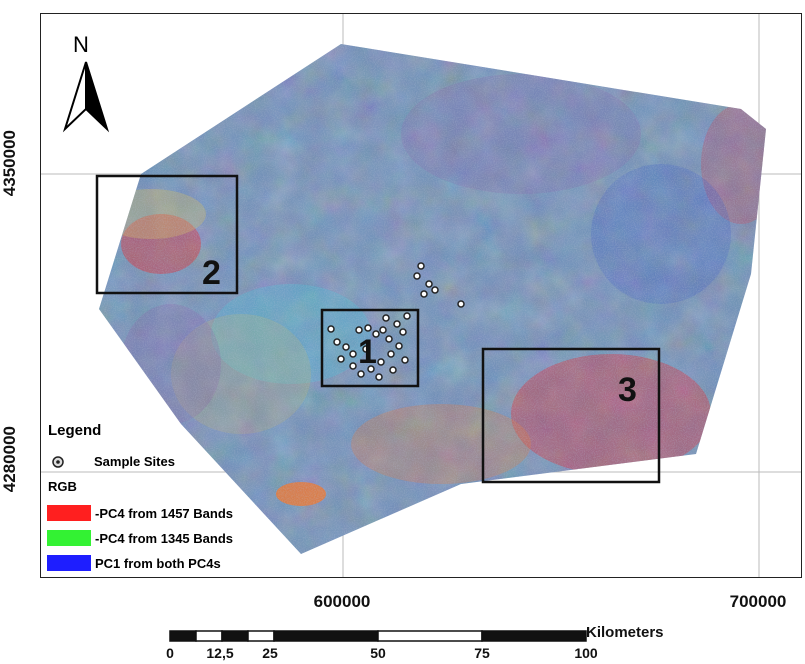 The height and width of the screenshot is (664, 805). Describe the element at coordinates (75, 430) in the screenshot. I see `legend-title: Legend` at that location.